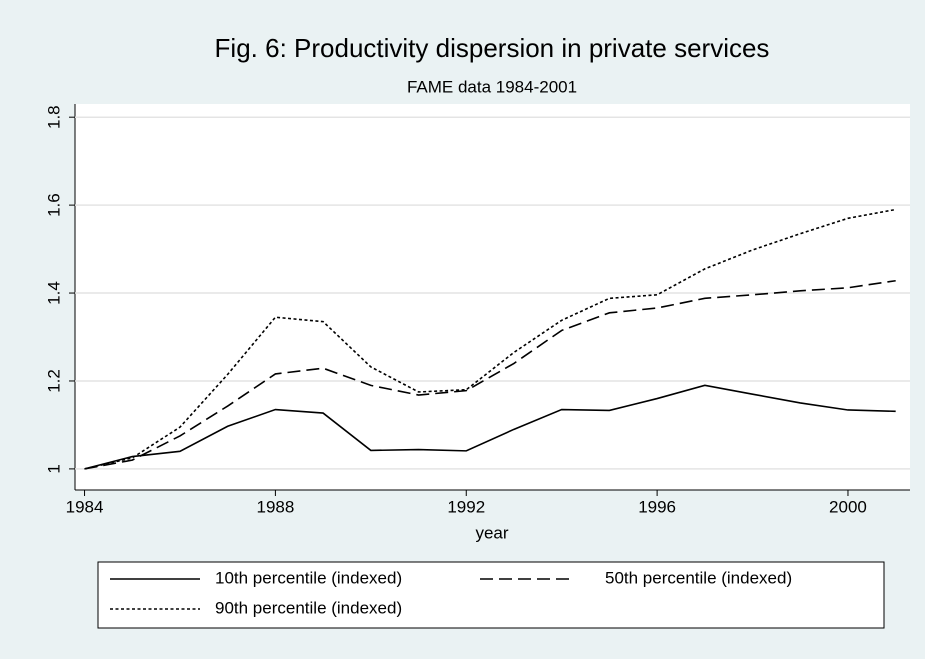 The width and height of the screenshot is (925, 659). Describe the element at coordinates (308, 607) in the screenshot. I see `legend-label: 90th percentile (indexed)` at that location.